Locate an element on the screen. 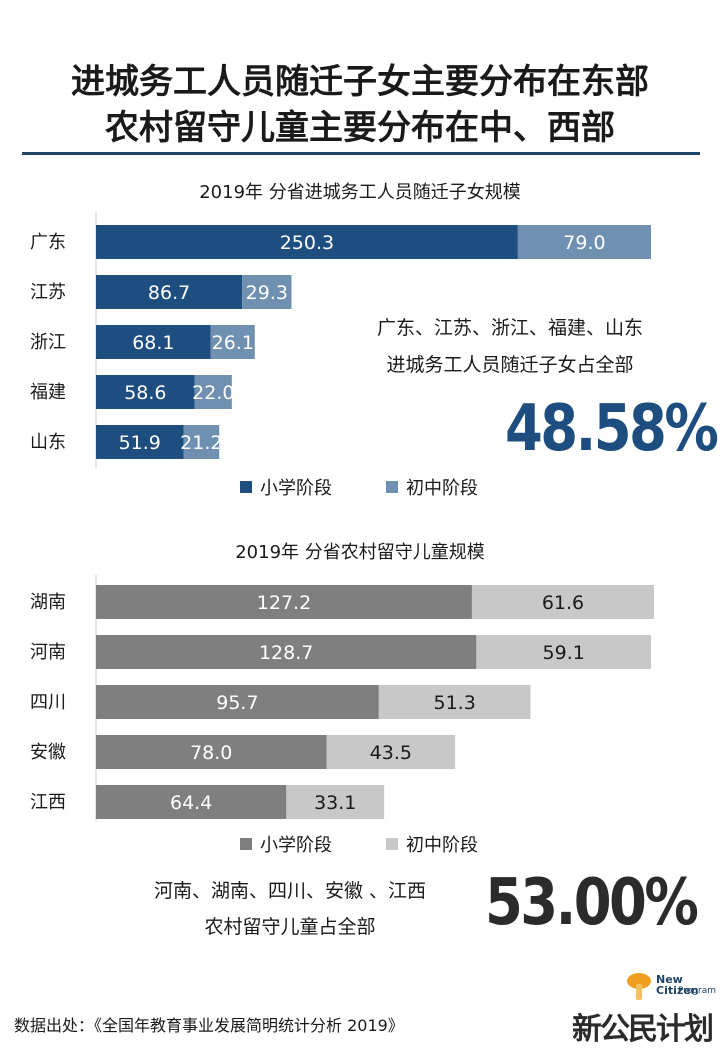  bar-value-label: 58.6 is located at coordinates (145, 393).